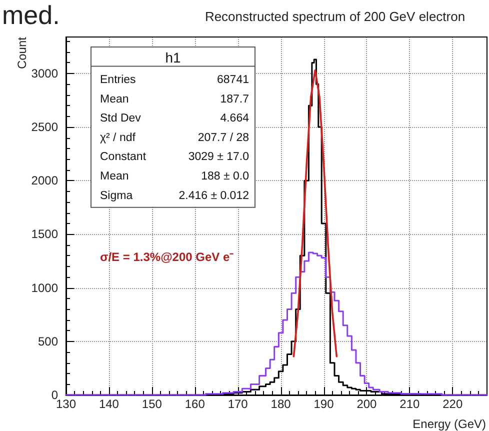 This screenshot has width=489, height=431. What do you see at coordinates (121, 118) in the screenshot?
I see `annotation: Std Dev` at bounding box center [121, 118].